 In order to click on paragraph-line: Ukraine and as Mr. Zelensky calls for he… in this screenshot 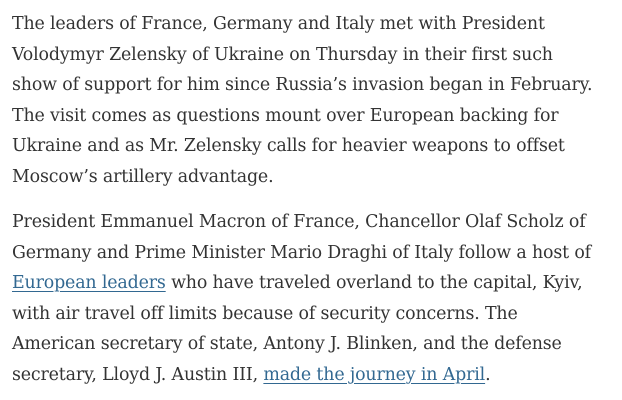, I will do `click(288, 146)`.